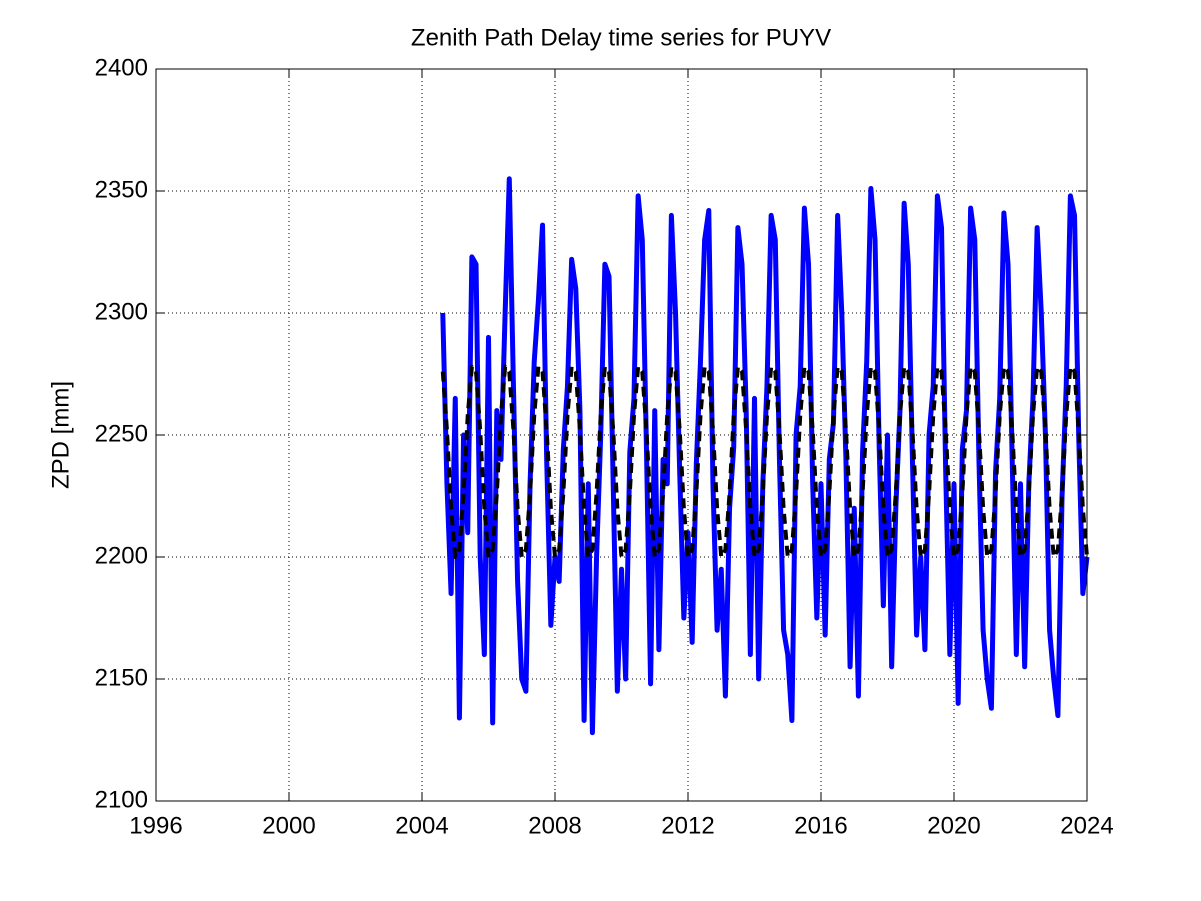  Describe the element at coordinates (121, 677) in the screenshot. I see `y-tick-label: 2150` at that location.